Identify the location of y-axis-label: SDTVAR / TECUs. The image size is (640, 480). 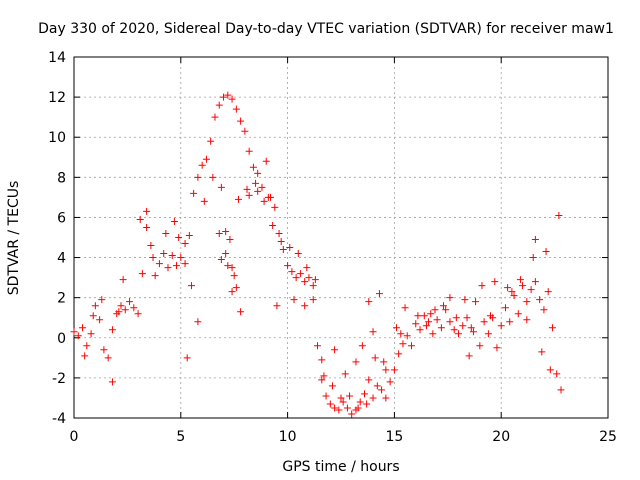
(14, 238).